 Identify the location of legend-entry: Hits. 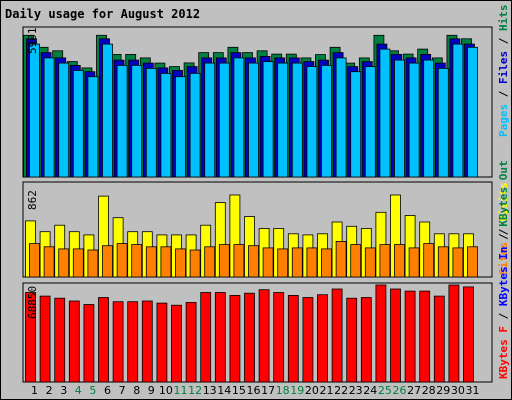
(503, 18).